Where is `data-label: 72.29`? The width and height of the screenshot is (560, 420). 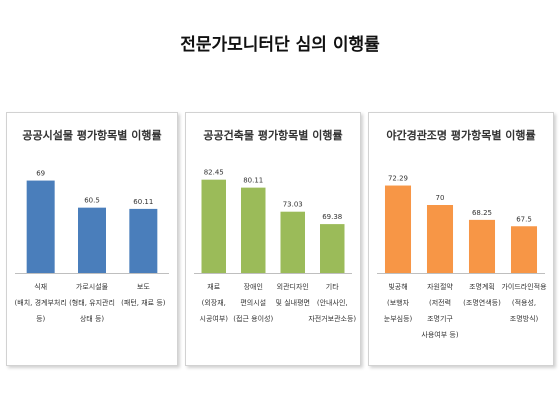
data-label: 72.29 is located at coordinates (398, 179).